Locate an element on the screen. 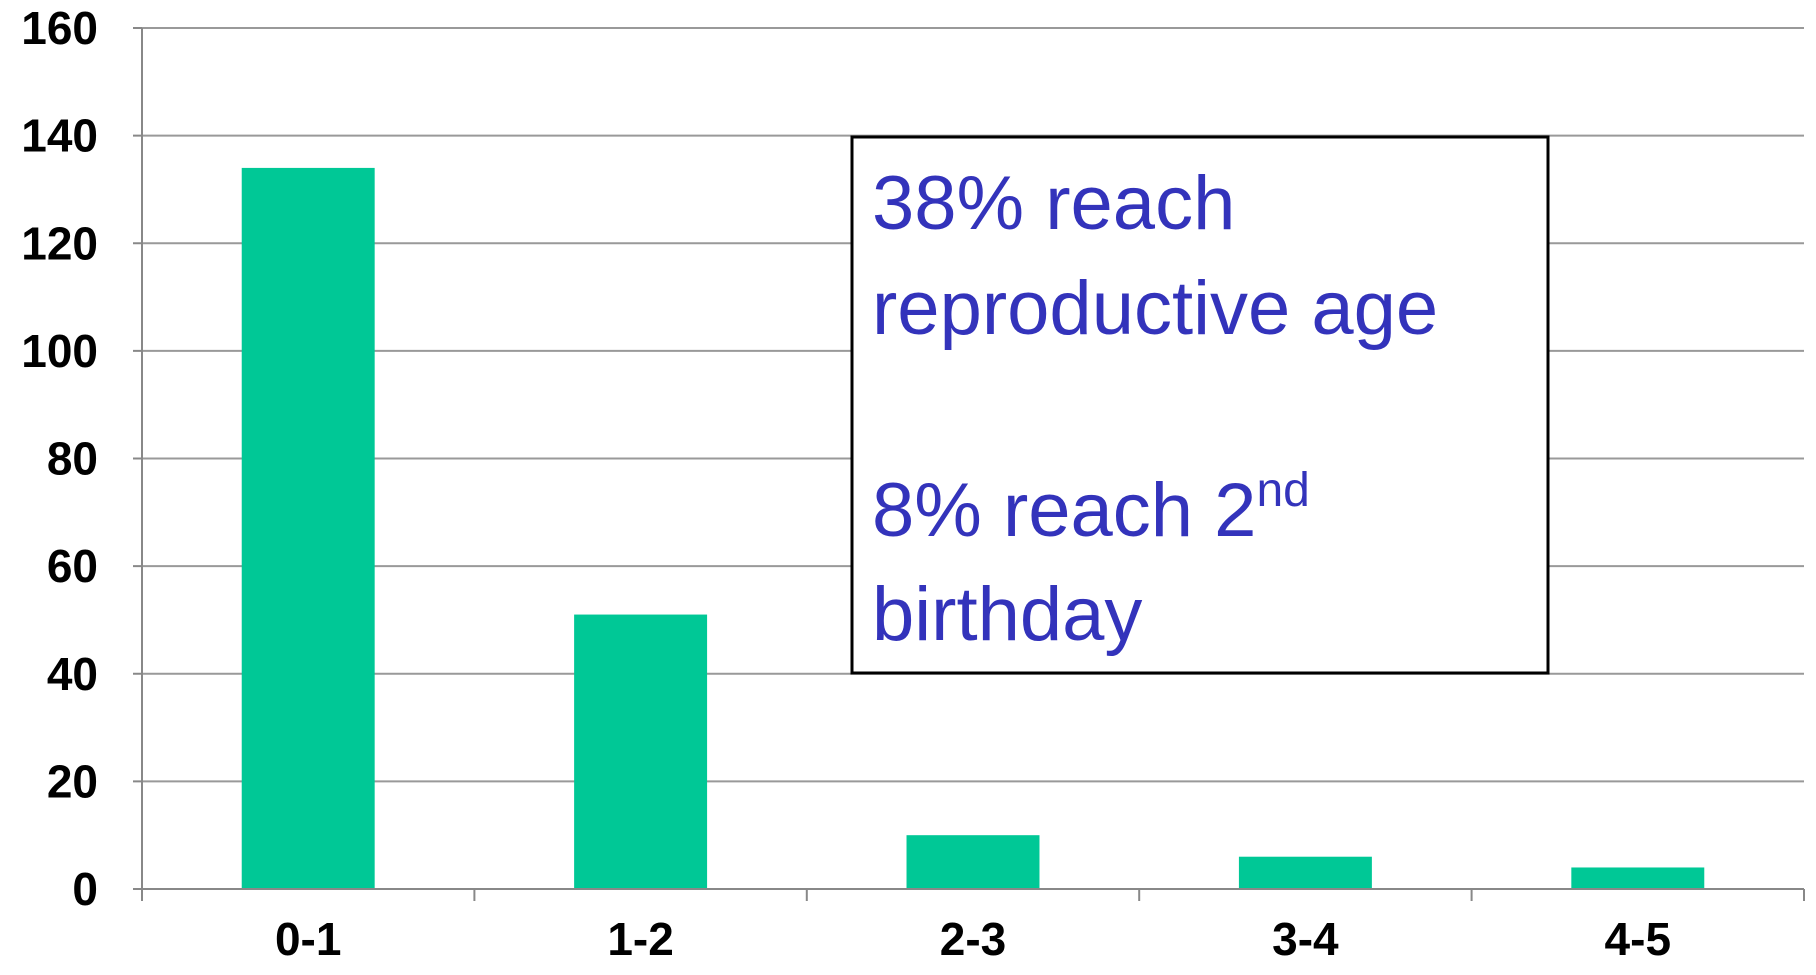 The width and height of the screenshot is (1816, 975). y-tick-label: 20 is located at coordinates (72, 781).